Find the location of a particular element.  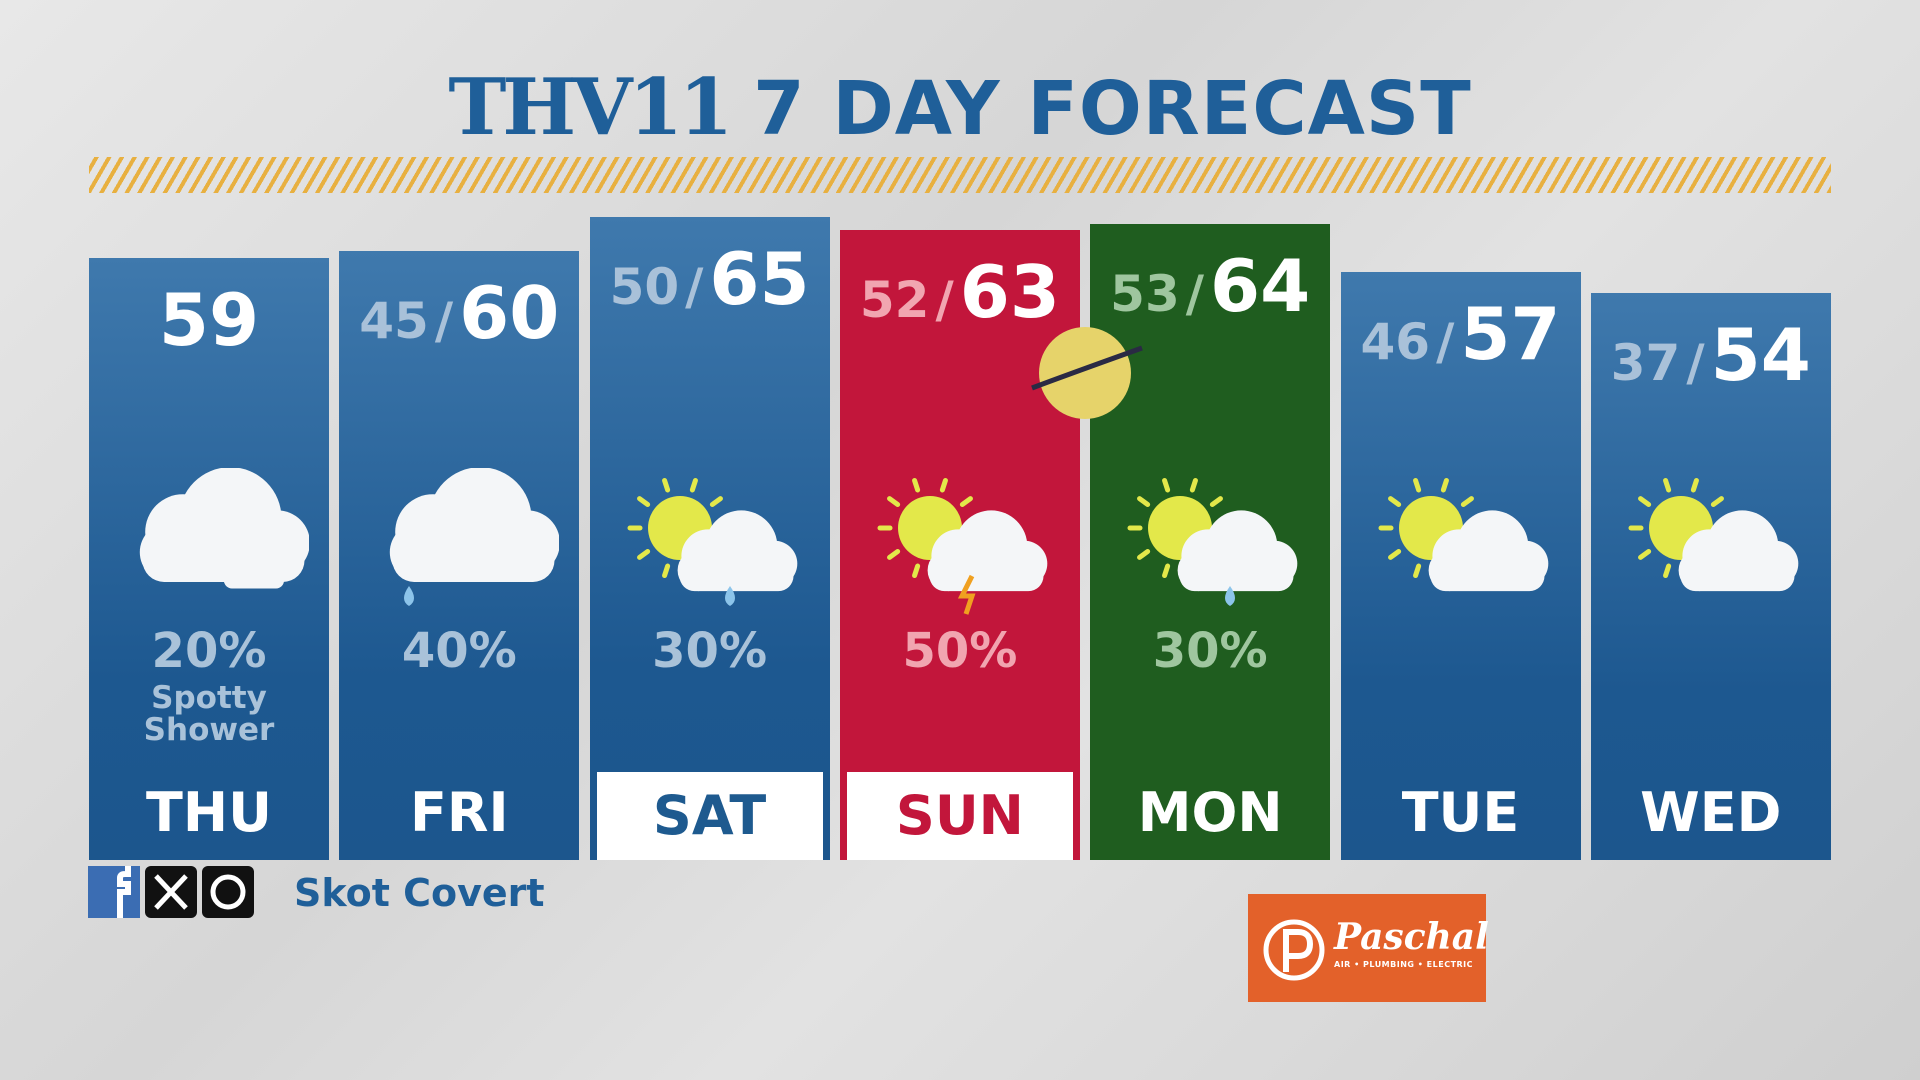

threads-icon is located at coordinates (228, 892).